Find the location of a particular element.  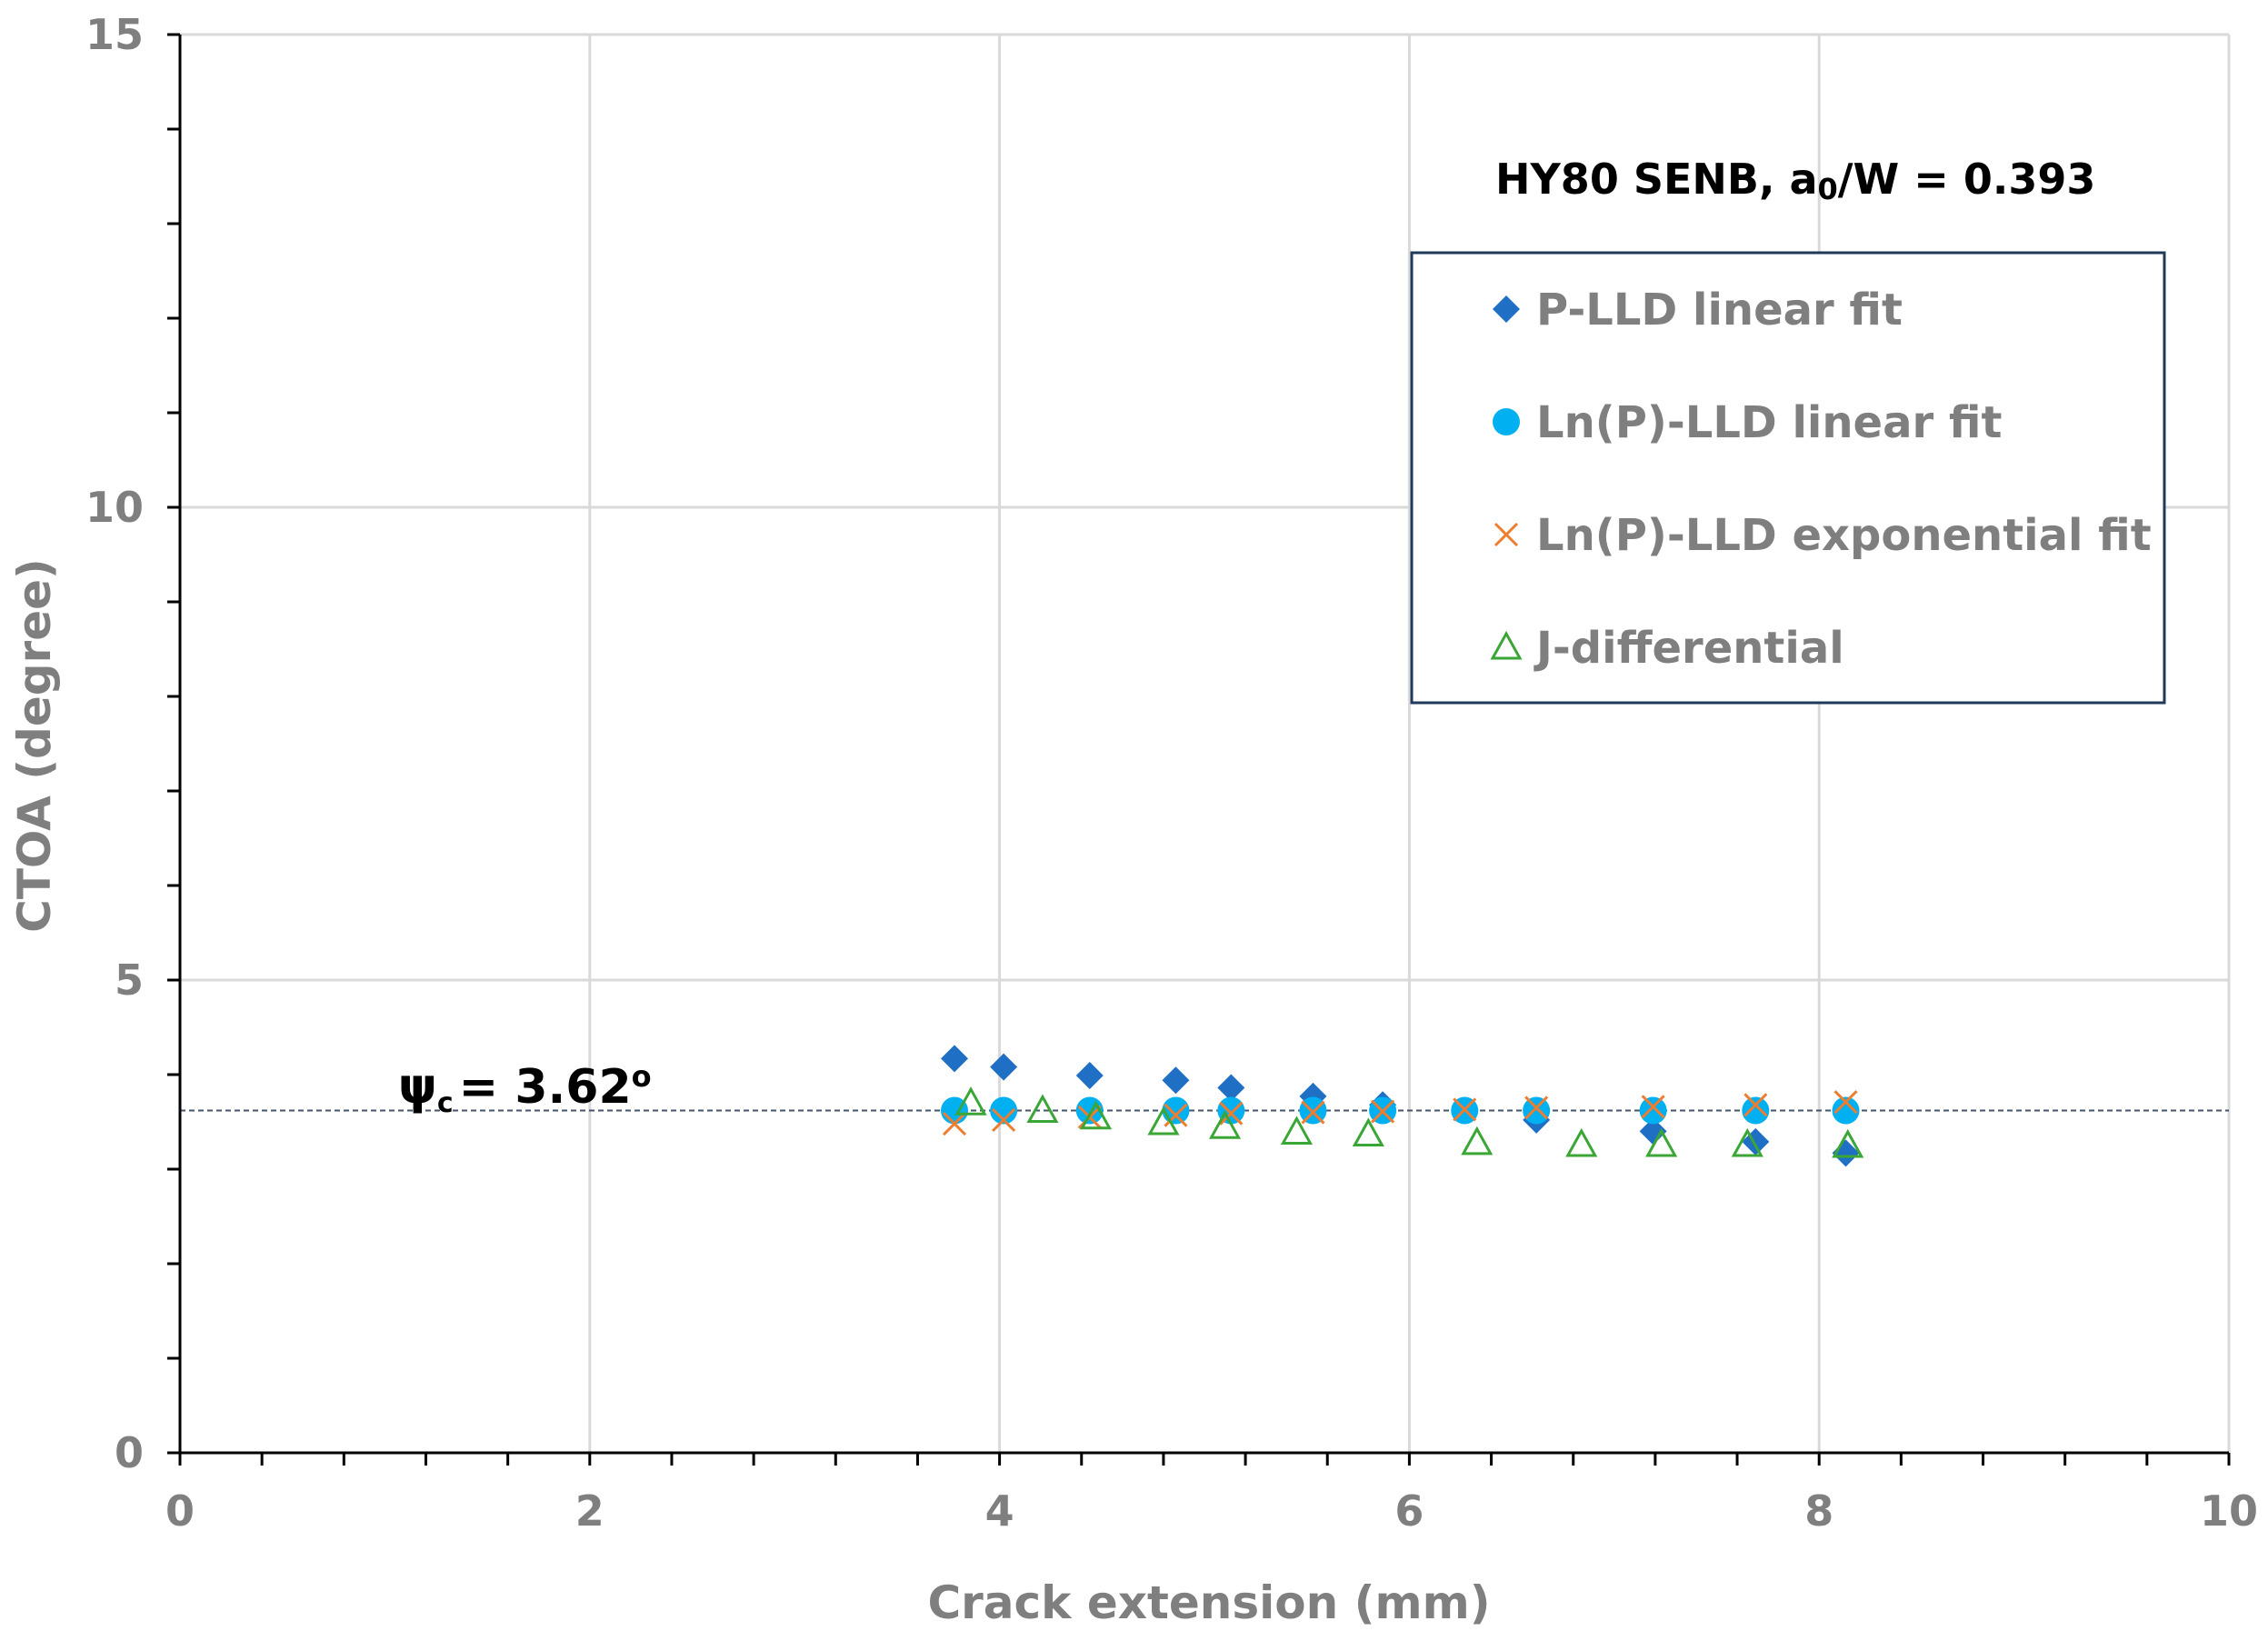

legend-marker-diamond is located at coordinates (1506, 309).